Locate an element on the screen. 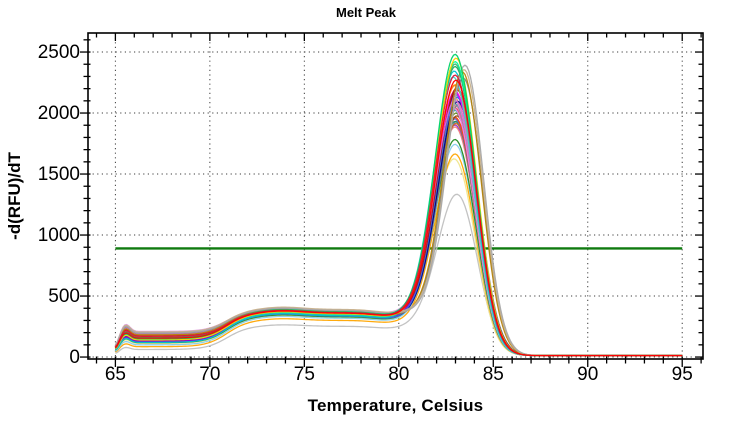  x-tick-label: 90 is located at coordinates (588, 374).